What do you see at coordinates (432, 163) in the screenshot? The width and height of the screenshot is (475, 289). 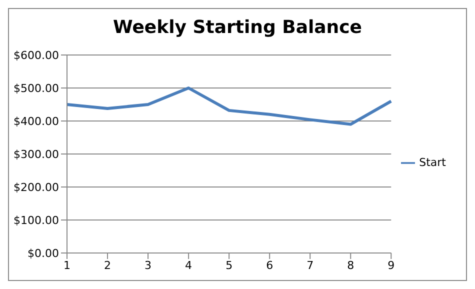 I see `legend-label: Start` at bounding box center [432, 163].